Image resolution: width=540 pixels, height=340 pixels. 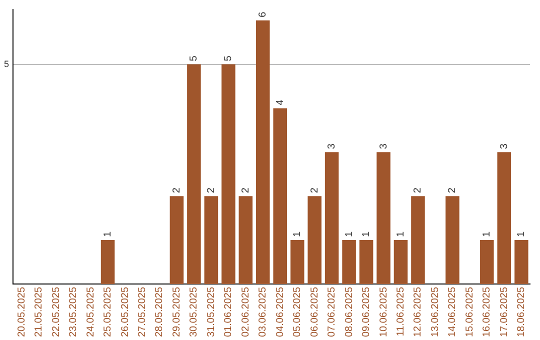 What do you see at coordinates (349, 312) in the screenshot?
I see `x-tick-label: 08.06.2025` at bounding box center [349, 312].